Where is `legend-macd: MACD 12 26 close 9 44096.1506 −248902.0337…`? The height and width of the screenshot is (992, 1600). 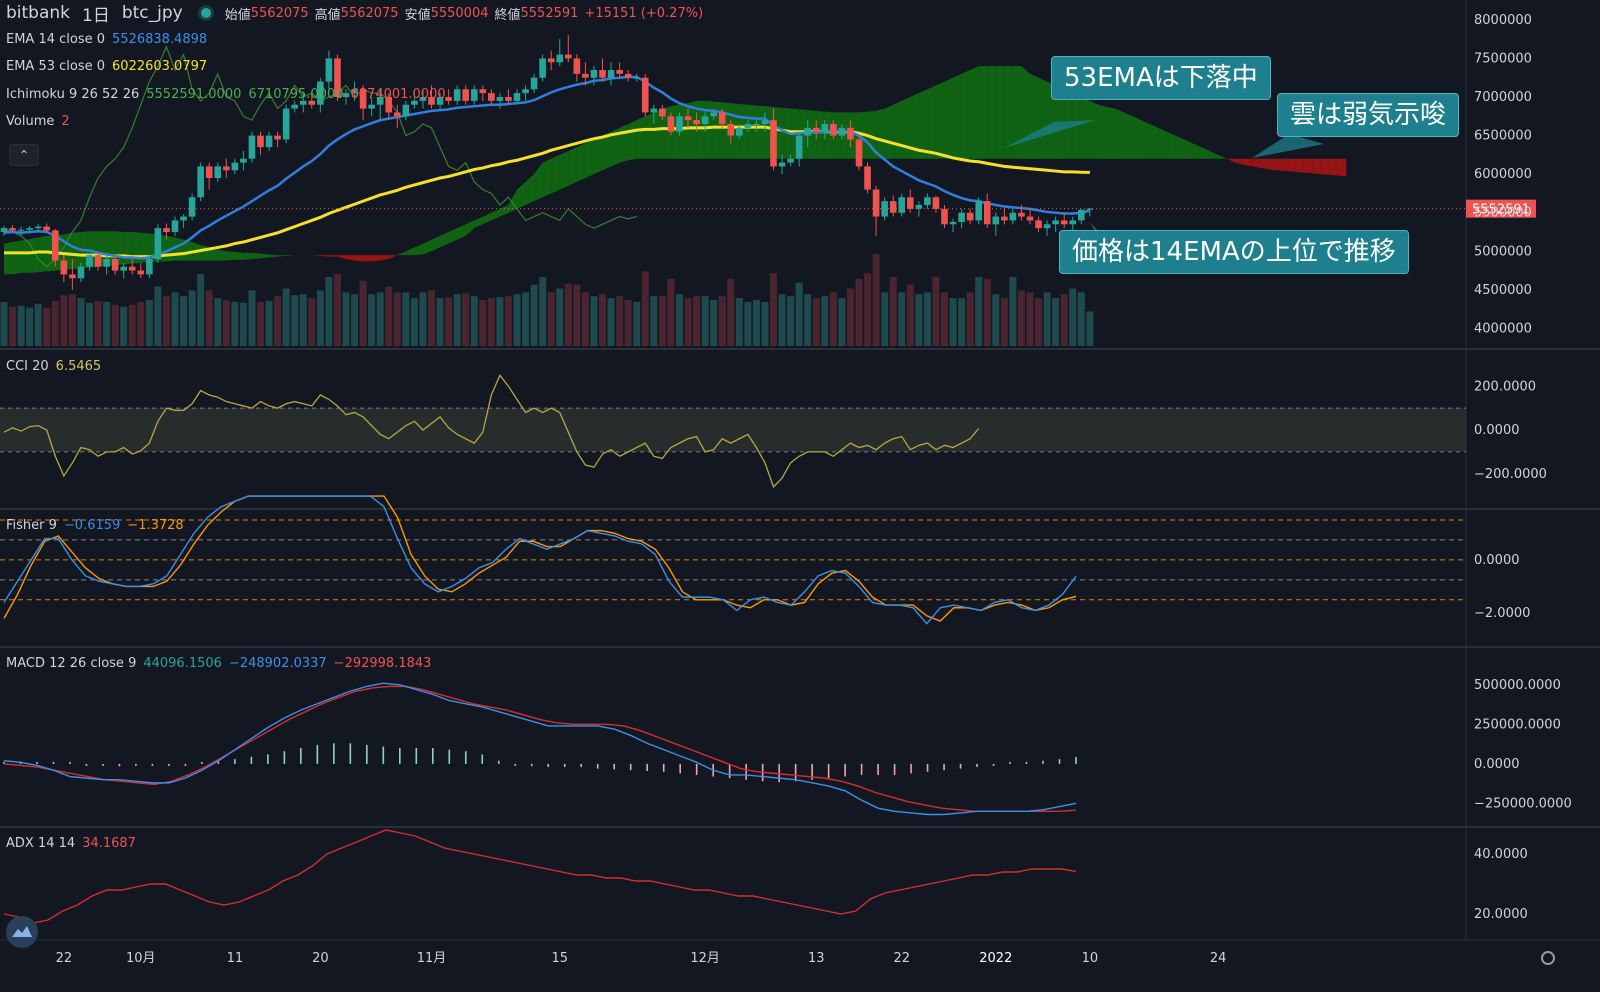
legend-macd: MACD 12 26 close 9 44096.1506 −248902.0337… is located at coordinates (222, 663).